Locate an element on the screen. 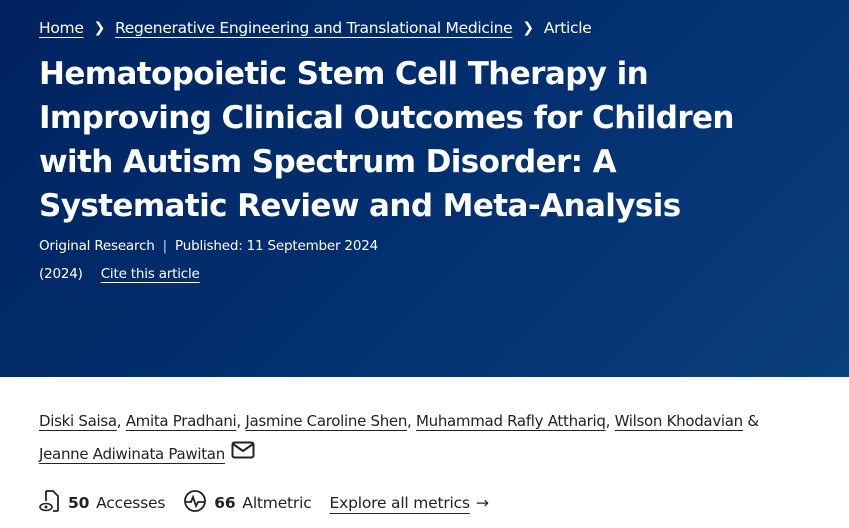 The height and width of the screenshot is (528, 849). arrow-right-icon: → is located at coordinates (482, 503).